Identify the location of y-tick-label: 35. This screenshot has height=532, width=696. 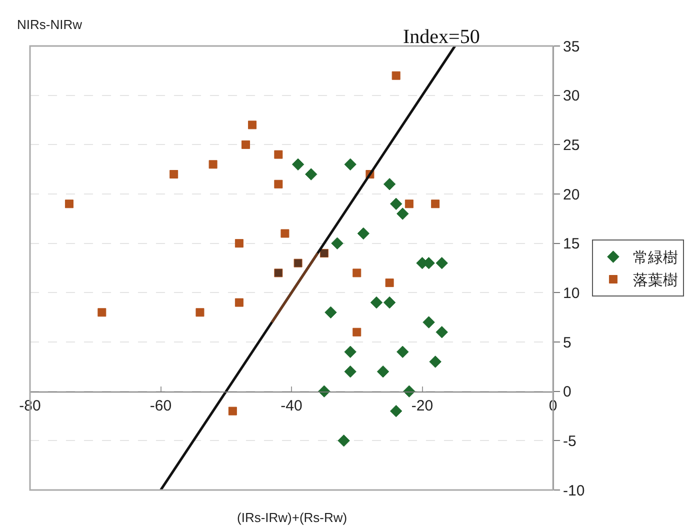
(571, 47).